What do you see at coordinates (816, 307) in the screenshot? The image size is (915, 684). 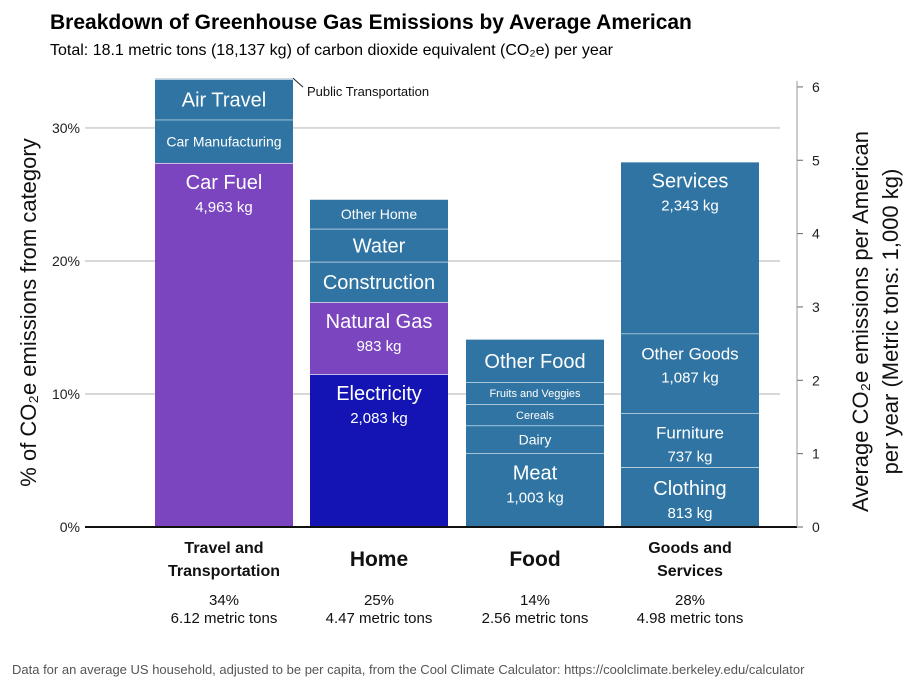 I see `y-tick-right: 3` at bounding box center [816, 307].